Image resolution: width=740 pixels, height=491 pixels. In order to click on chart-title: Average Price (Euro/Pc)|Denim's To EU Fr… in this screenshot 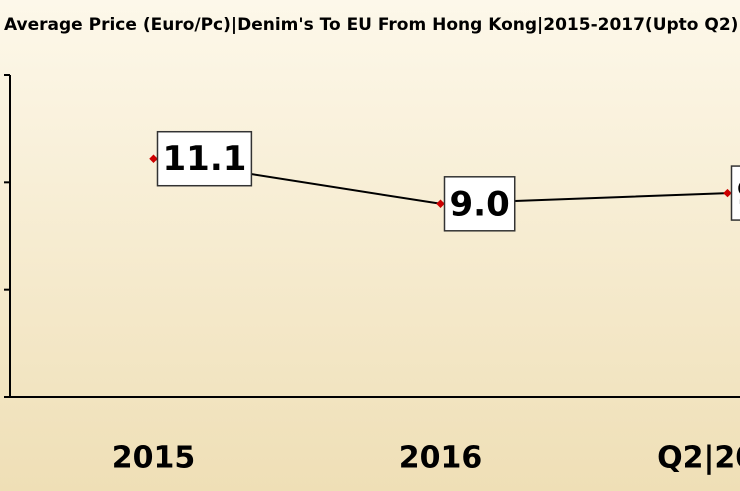, I will do `click(371, 25)`.